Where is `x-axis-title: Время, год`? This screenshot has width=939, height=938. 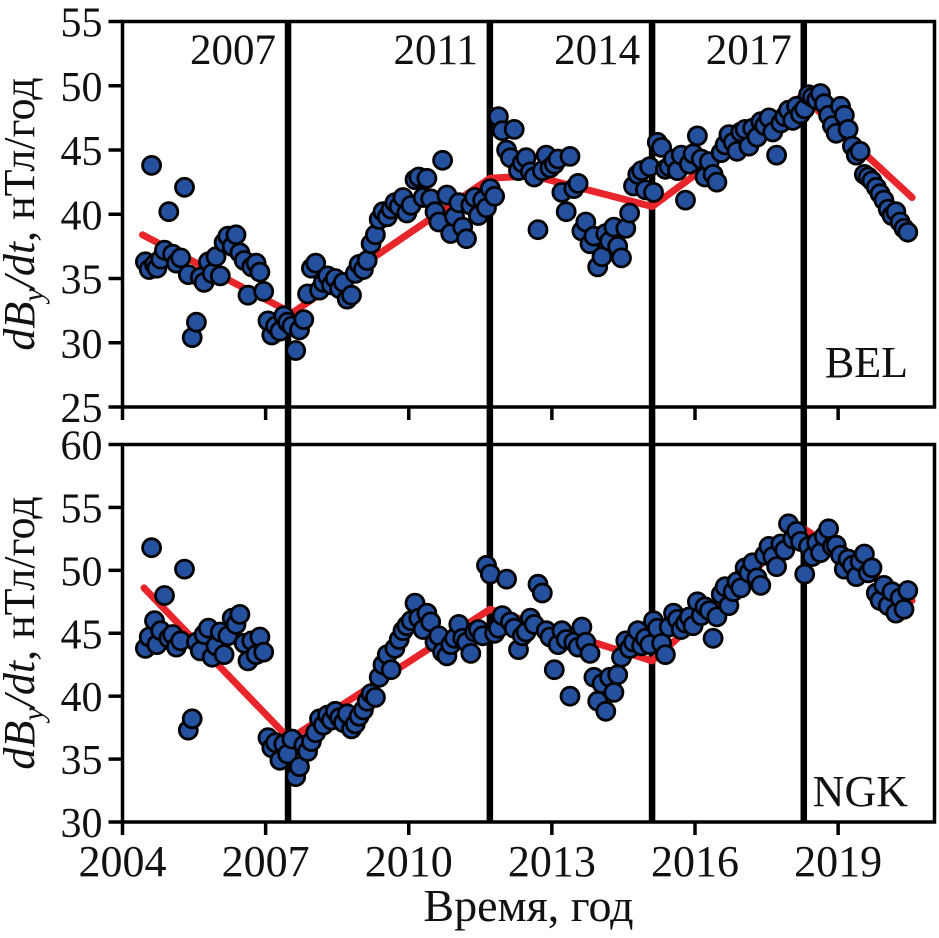
x-axis-title: Время, год is located at coordinates (528, 905).